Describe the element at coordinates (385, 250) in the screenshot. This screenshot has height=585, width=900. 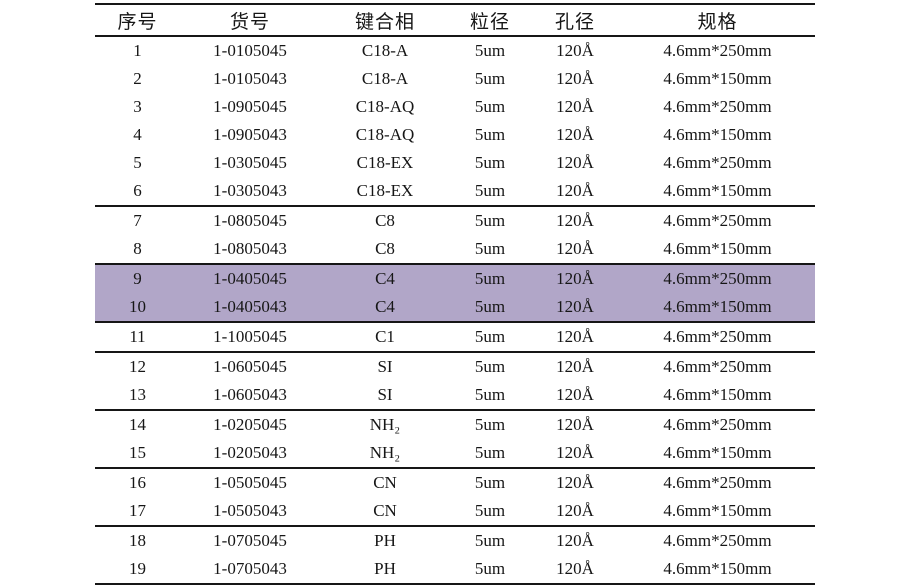
I see `cell-phase: C8` at that location.